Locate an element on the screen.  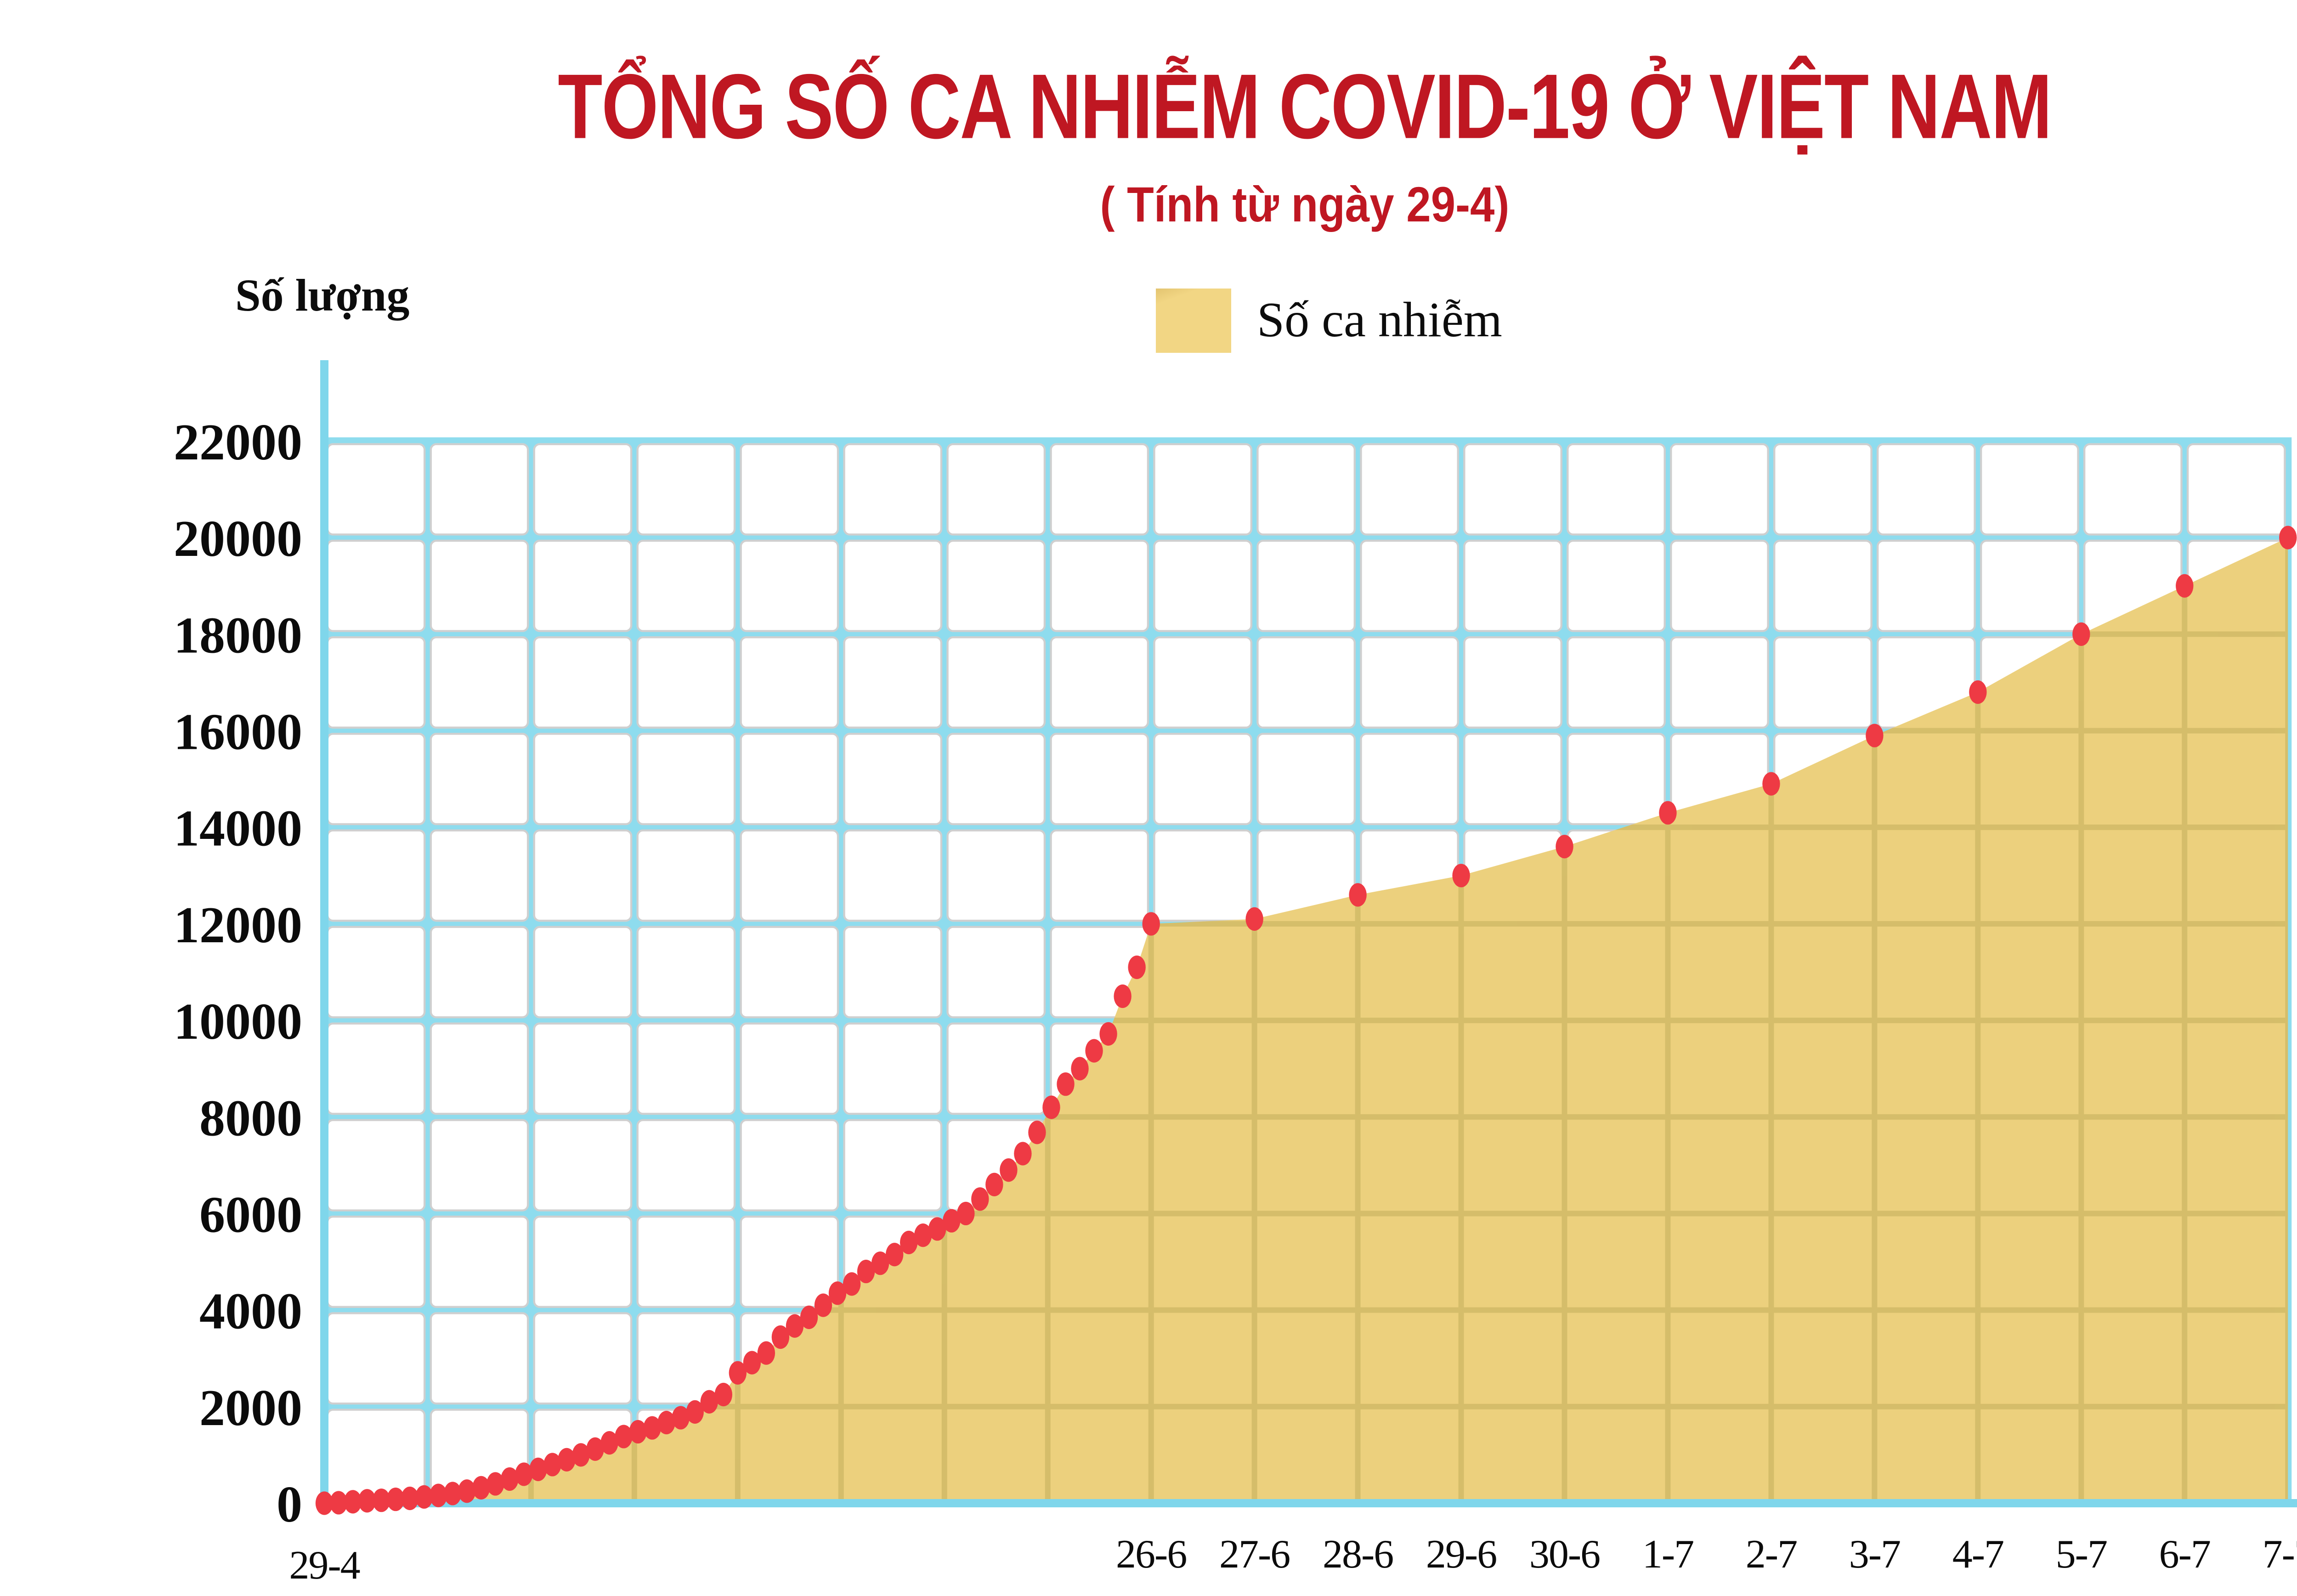
x-tick-label: 27-6 is located at coordinates (1254, 1555).